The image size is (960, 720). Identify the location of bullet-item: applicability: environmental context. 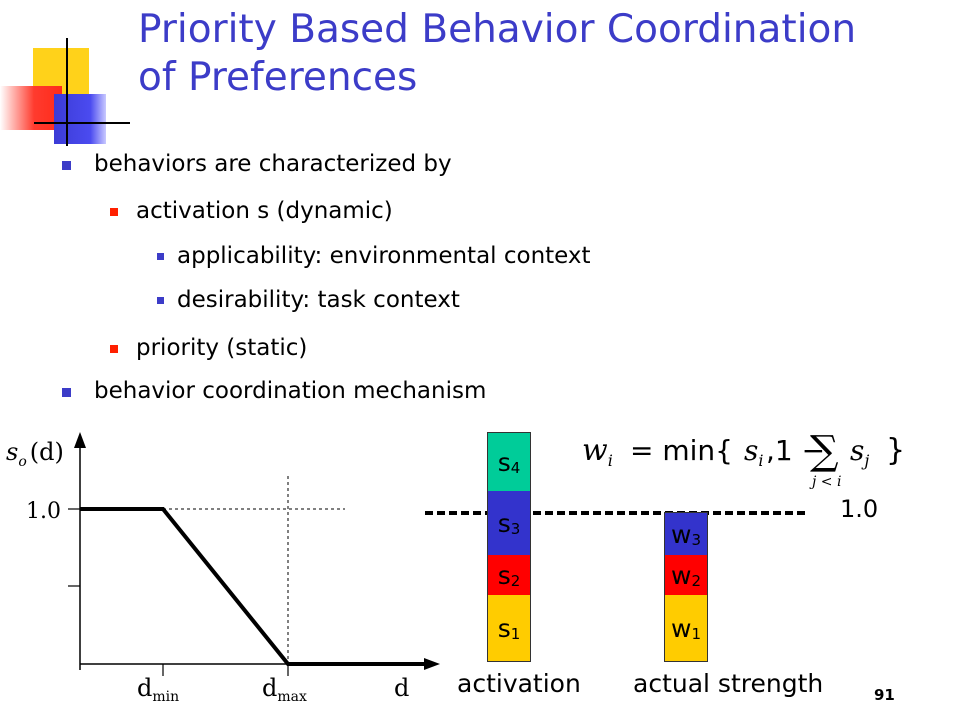
(374, 256).